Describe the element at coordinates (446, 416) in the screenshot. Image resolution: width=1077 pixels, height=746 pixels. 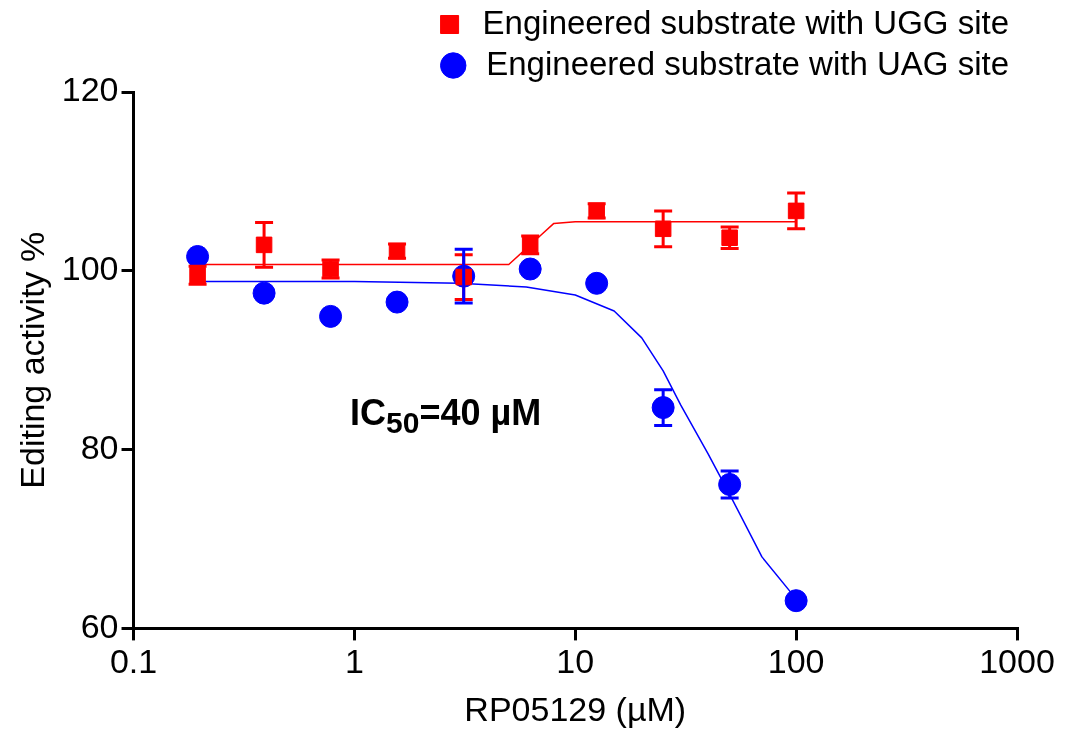
I see `annotation: IC$_{50}$=40 µM` at that location.